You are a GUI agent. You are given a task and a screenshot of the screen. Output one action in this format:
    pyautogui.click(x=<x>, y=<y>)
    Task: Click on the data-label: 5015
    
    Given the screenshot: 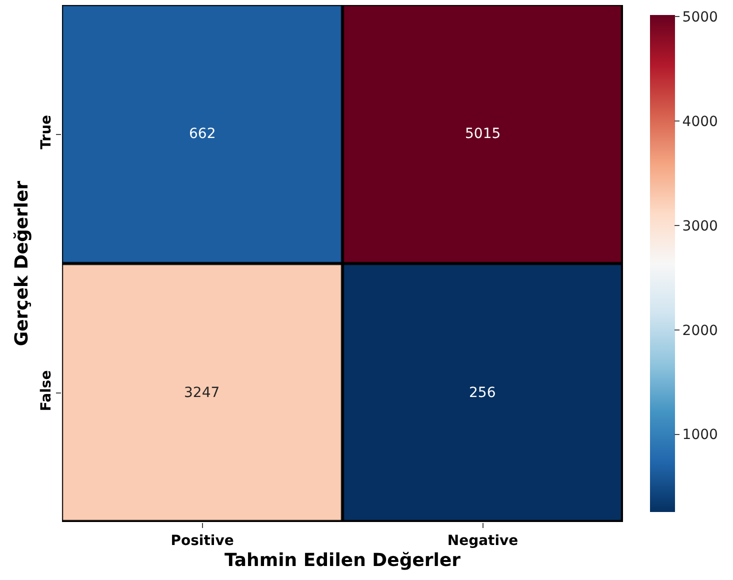 What is the action you would take?
    pyautogui.click(x=483, y=134)
    